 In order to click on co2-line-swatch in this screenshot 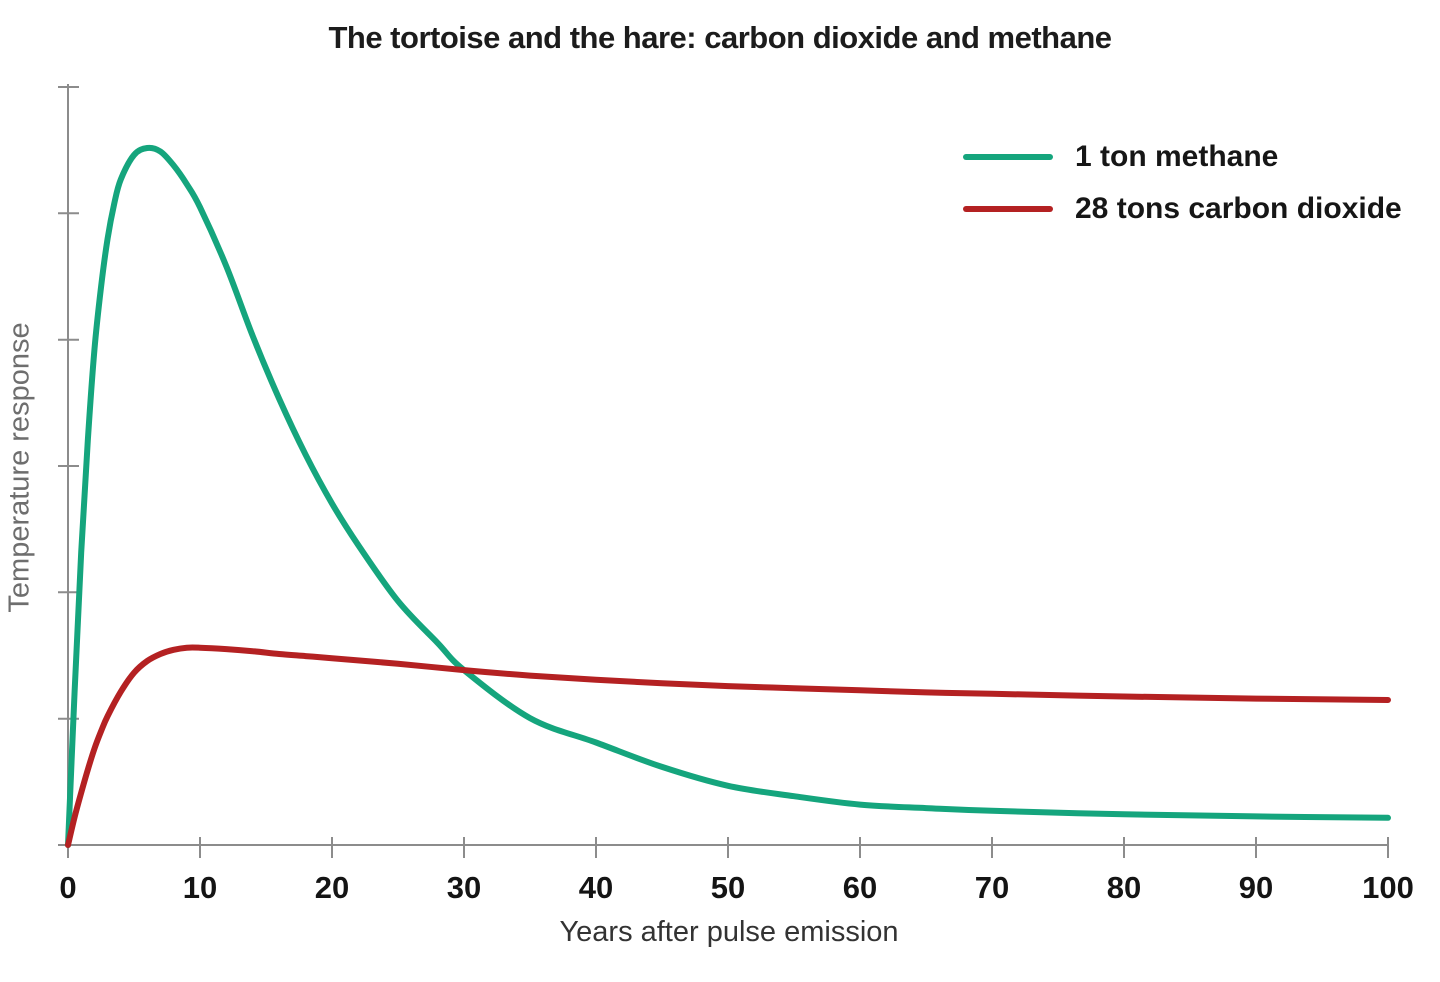, I will do `click(1008, 209)`.